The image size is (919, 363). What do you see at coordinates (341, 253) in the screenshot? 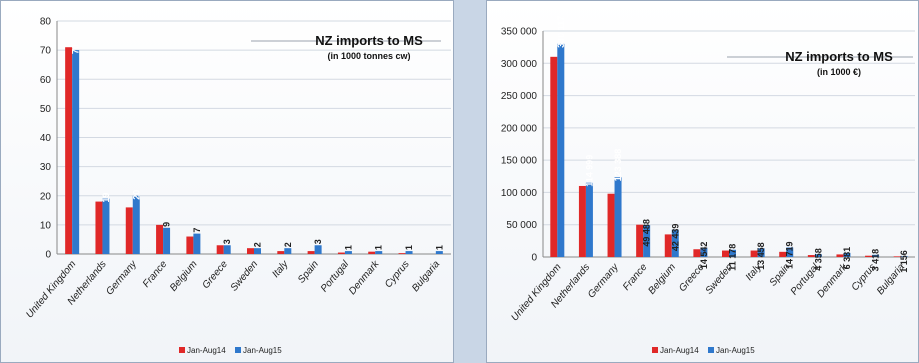
I see `bar-jan-aug14-portugal` at bounding box center [341, 253].